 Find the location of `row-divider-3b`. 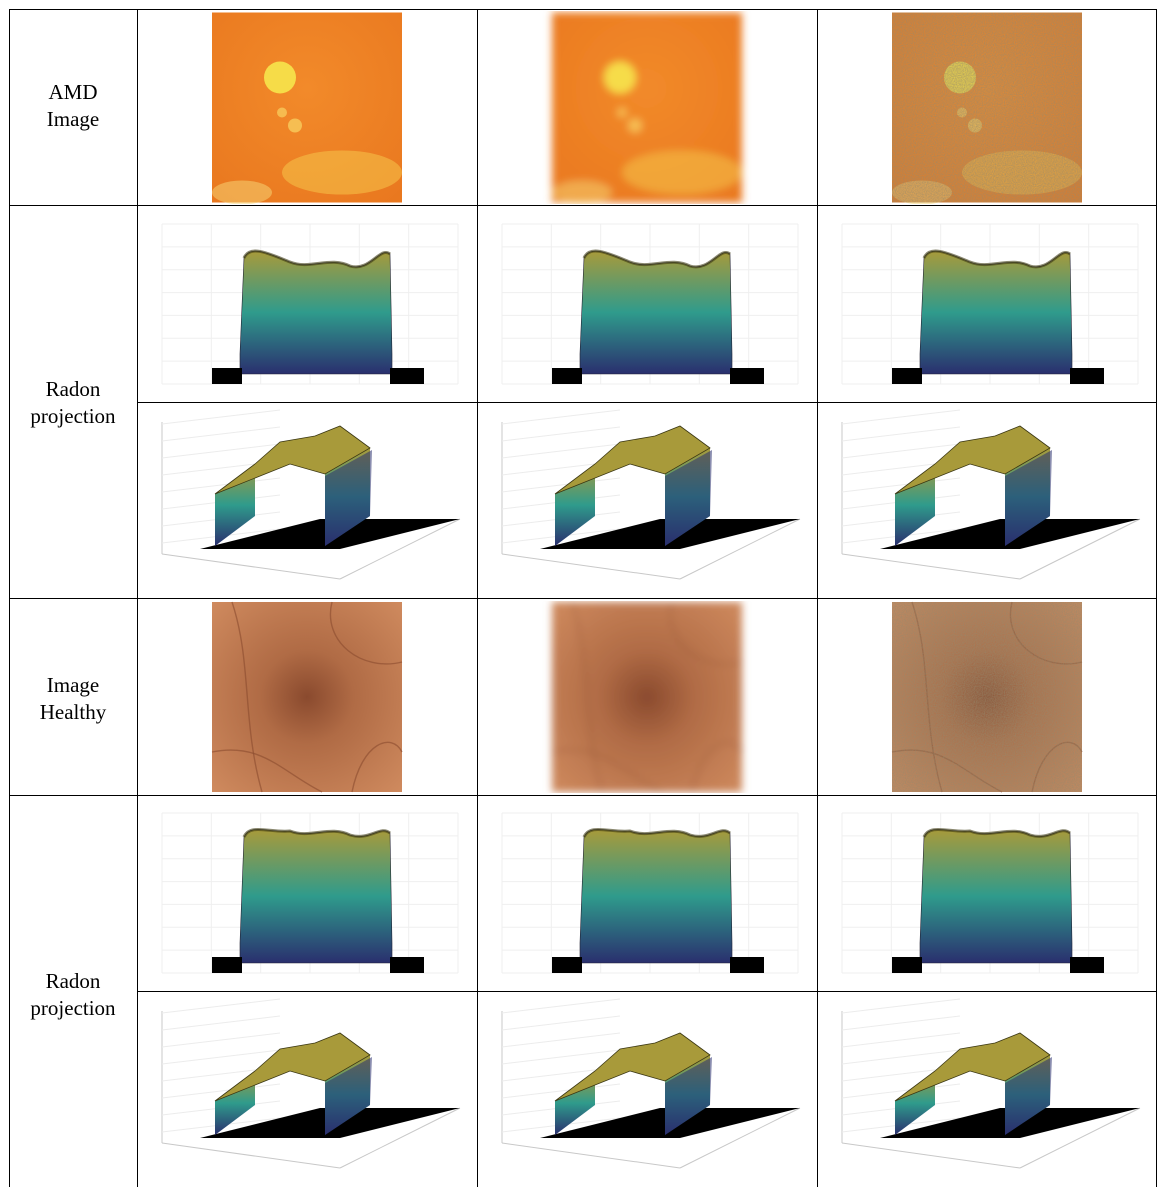

row-divider-3b is located at coordinates (647, 991).